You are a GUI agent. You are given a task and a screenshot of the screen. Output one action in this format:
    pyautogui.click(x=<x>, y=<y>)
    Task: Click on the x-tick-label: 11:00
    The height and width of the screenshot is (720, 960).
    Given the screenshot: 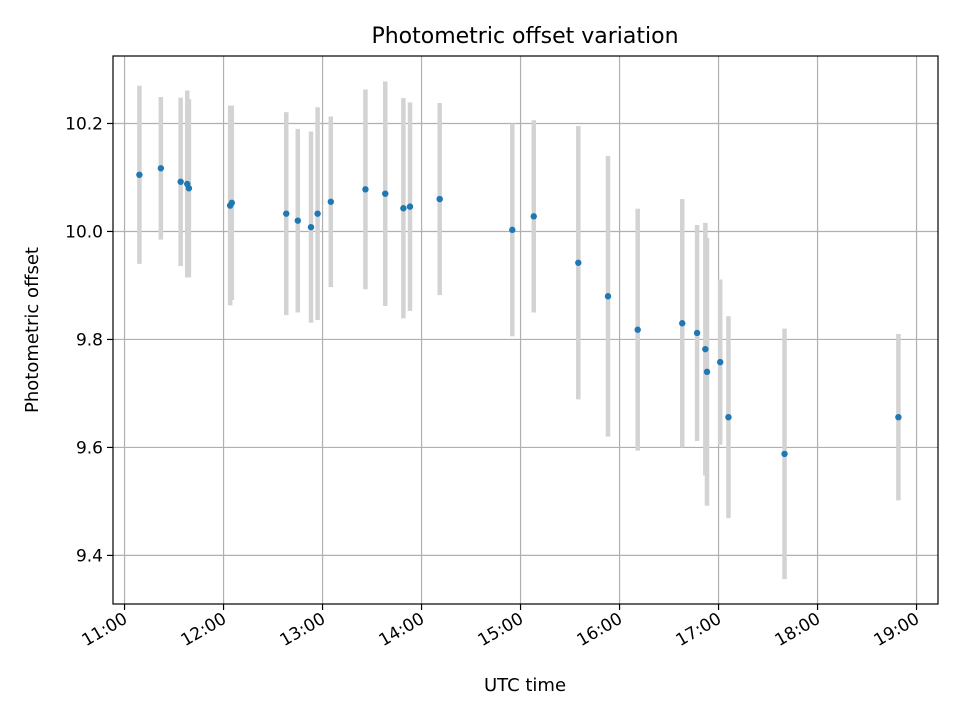 What is the action you would take?
    pyautogui.click(x=105, y=630)
    